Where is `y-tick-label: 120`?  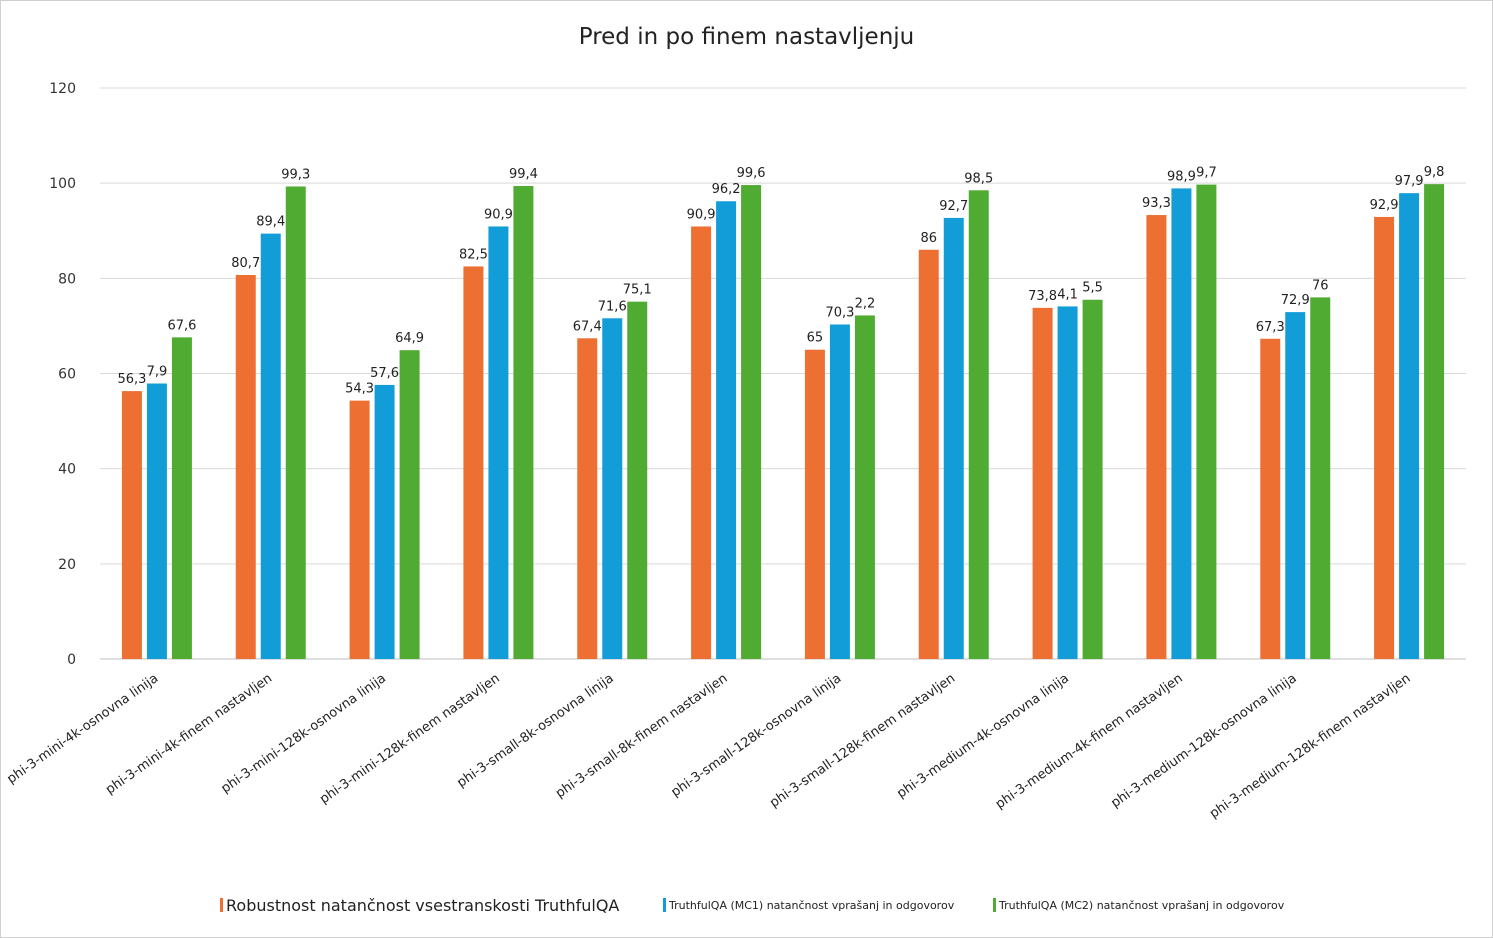
y-tick-label: 120 is located at coordinates (62, 89).